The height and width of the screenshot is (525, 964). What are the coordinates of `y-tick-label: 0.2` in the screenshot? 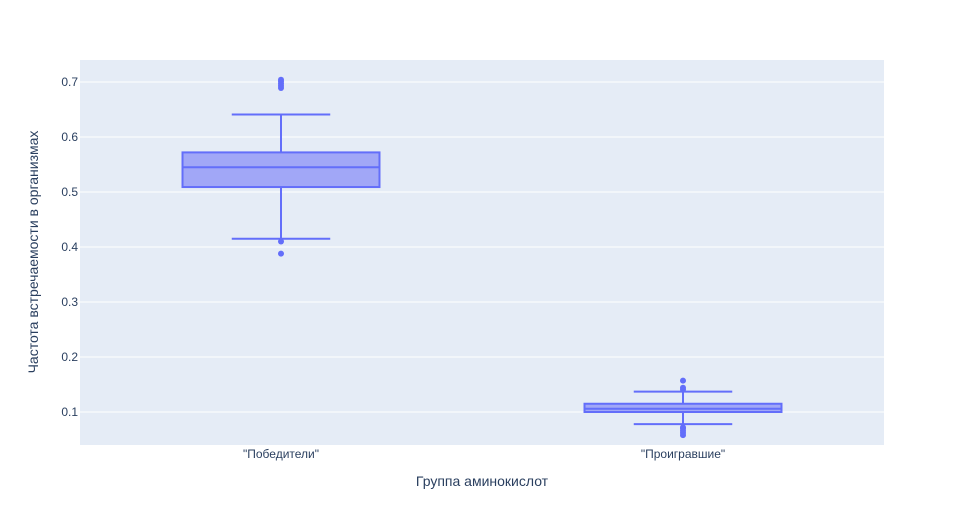 It's located at (69, 357).